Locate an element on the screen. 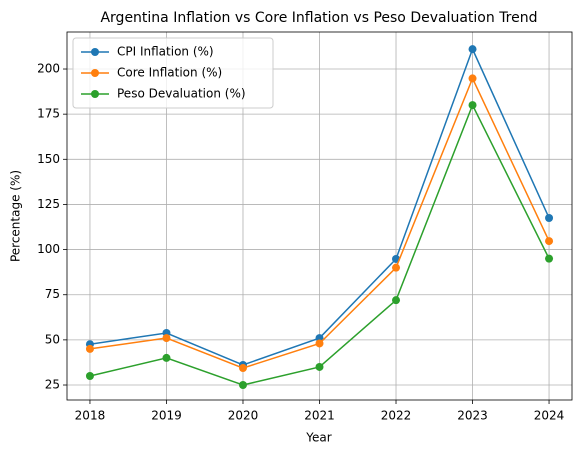 Image resolution: width=582 pixels, height=455 pixels. y-tick-label: 100 is located at coordinates (48, 249).